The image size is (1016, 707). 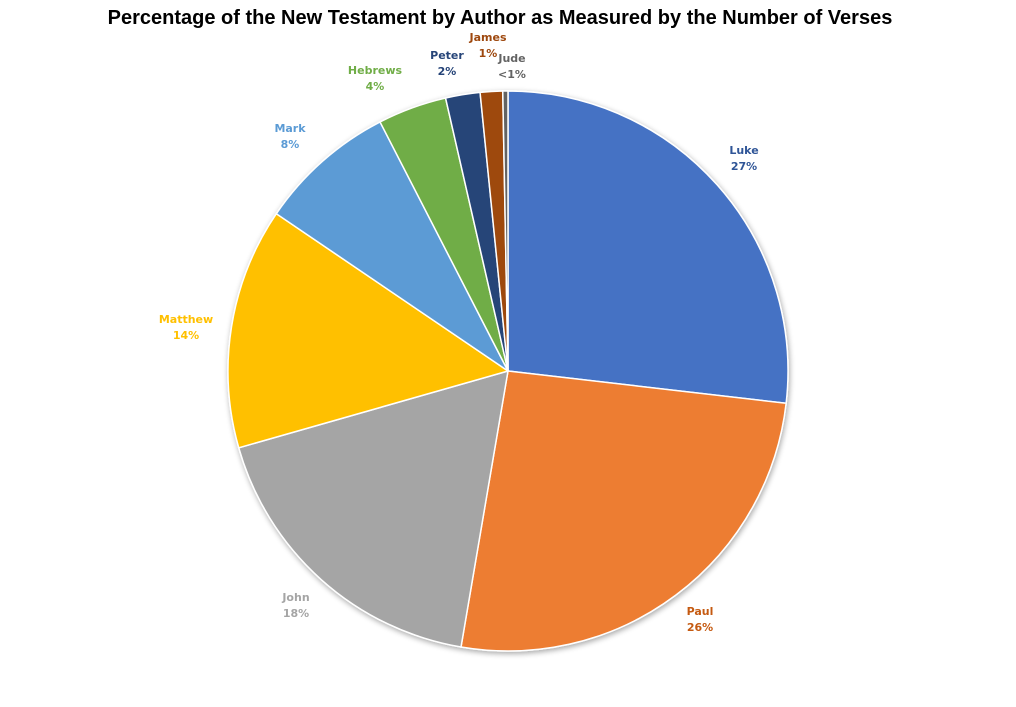 I want to click on data-label-name: James, so click(x=488, y=37).